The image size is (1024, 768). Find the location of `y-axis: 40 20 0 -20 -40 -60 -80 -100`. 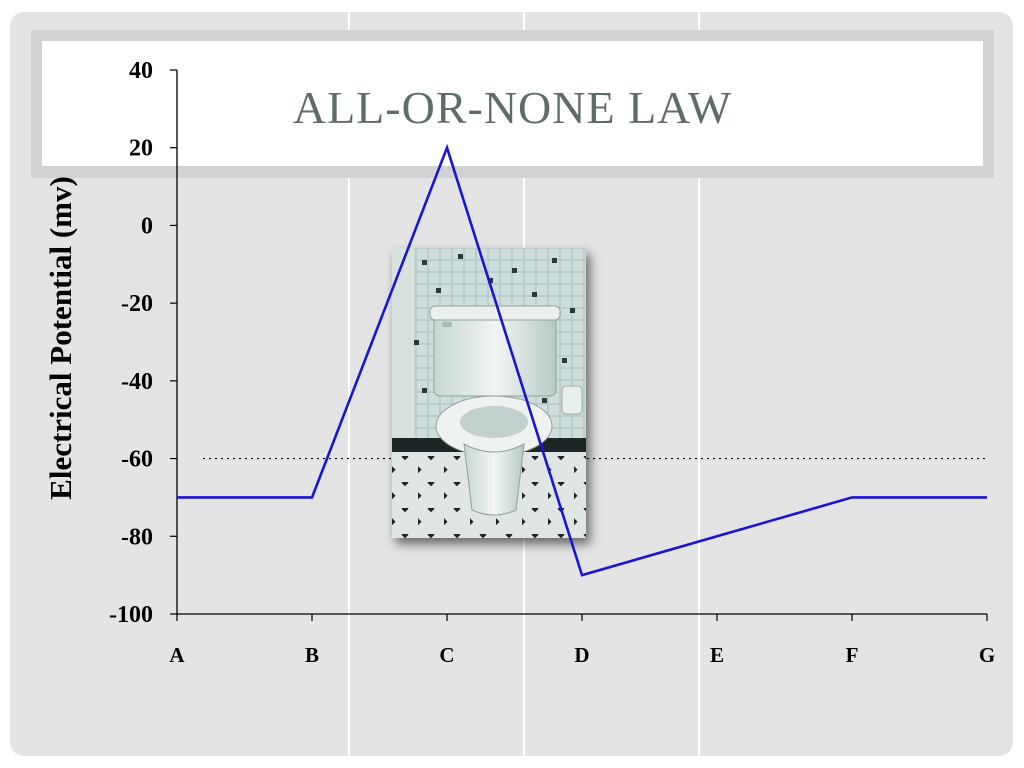

y-axis: 40 20 0 -20 -40 -60 -80 -100 is located at coordinates (143, 343).